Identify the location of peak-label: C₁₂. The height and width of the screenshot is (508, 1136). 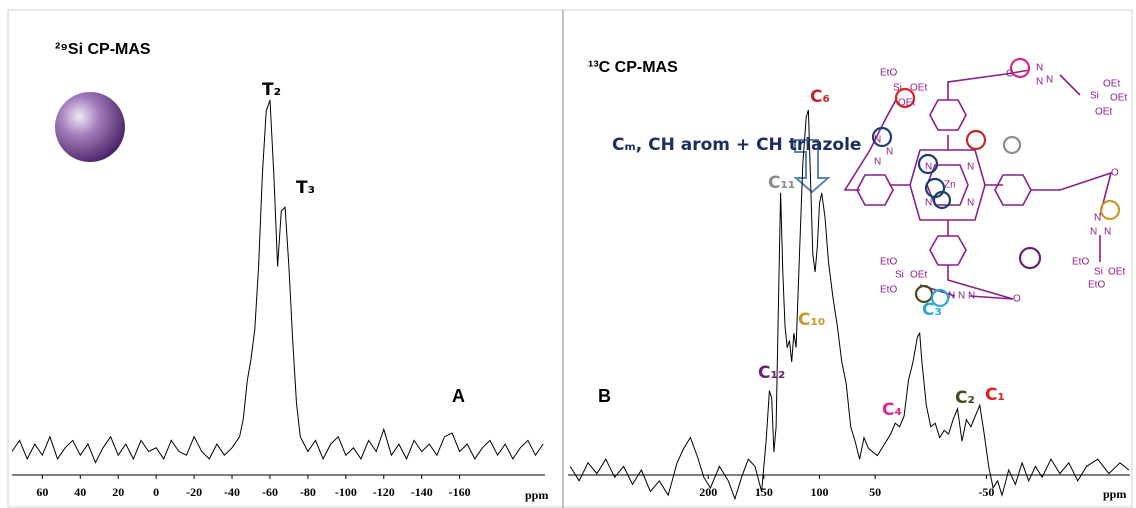
(771, 373).